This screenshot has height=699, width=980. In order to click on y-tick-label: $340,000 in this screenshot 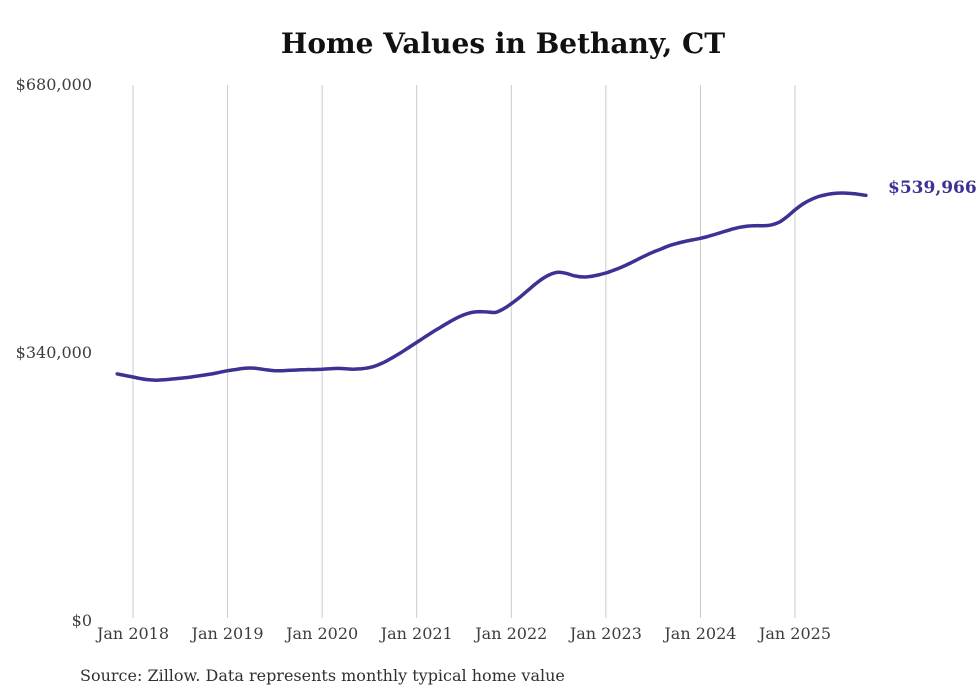, I will do `click(53, 352)`.